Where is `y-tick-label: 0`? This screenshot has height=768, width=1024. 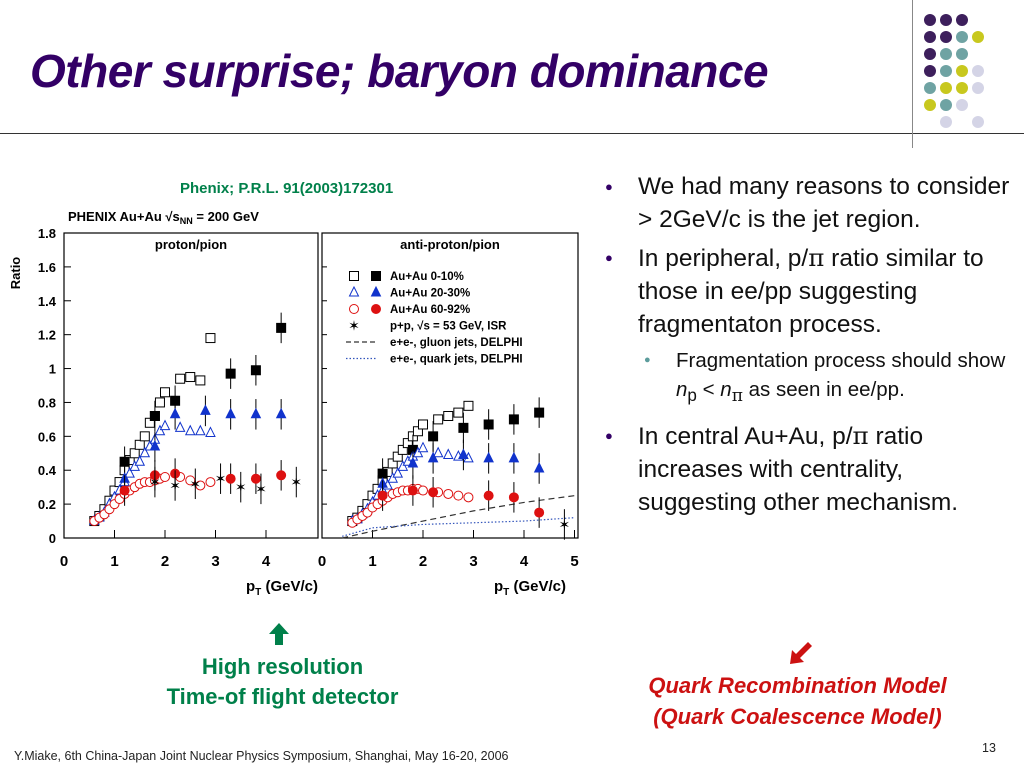
y-tick-label: 0 is located at coordinates (52, 538).